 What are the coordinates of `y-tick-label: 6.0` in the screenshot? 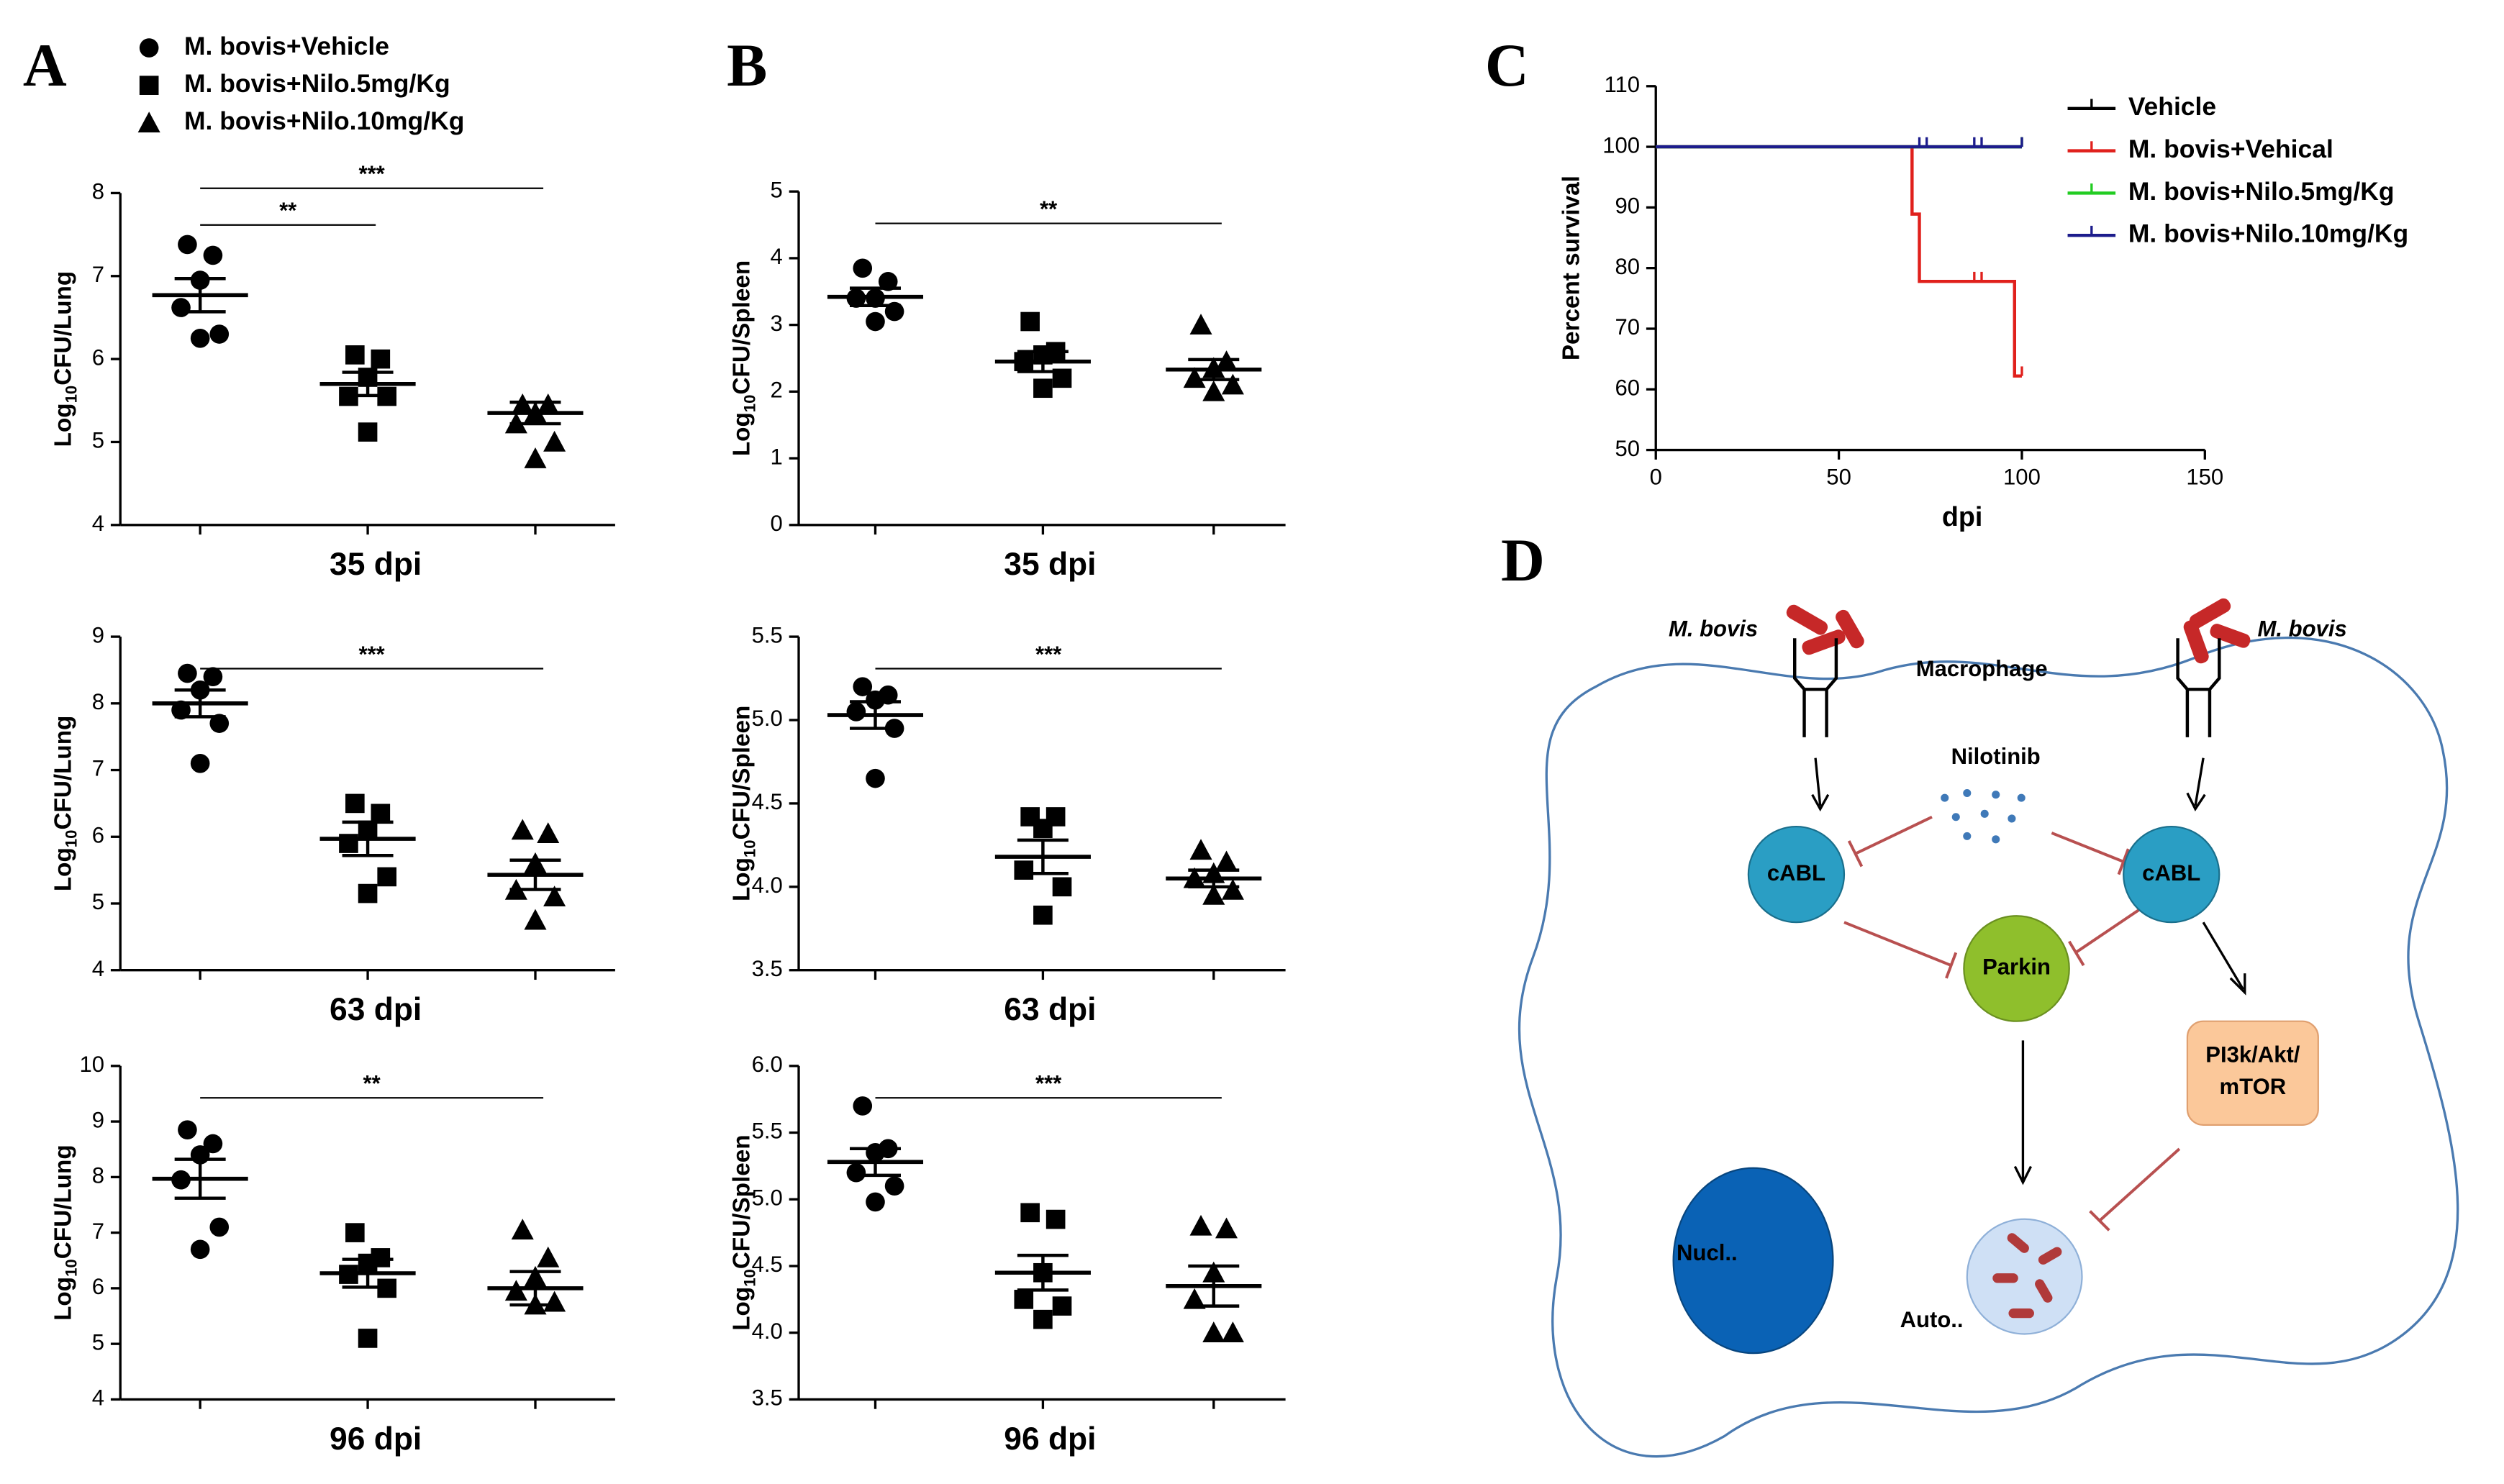 It's located at (768, 1064).